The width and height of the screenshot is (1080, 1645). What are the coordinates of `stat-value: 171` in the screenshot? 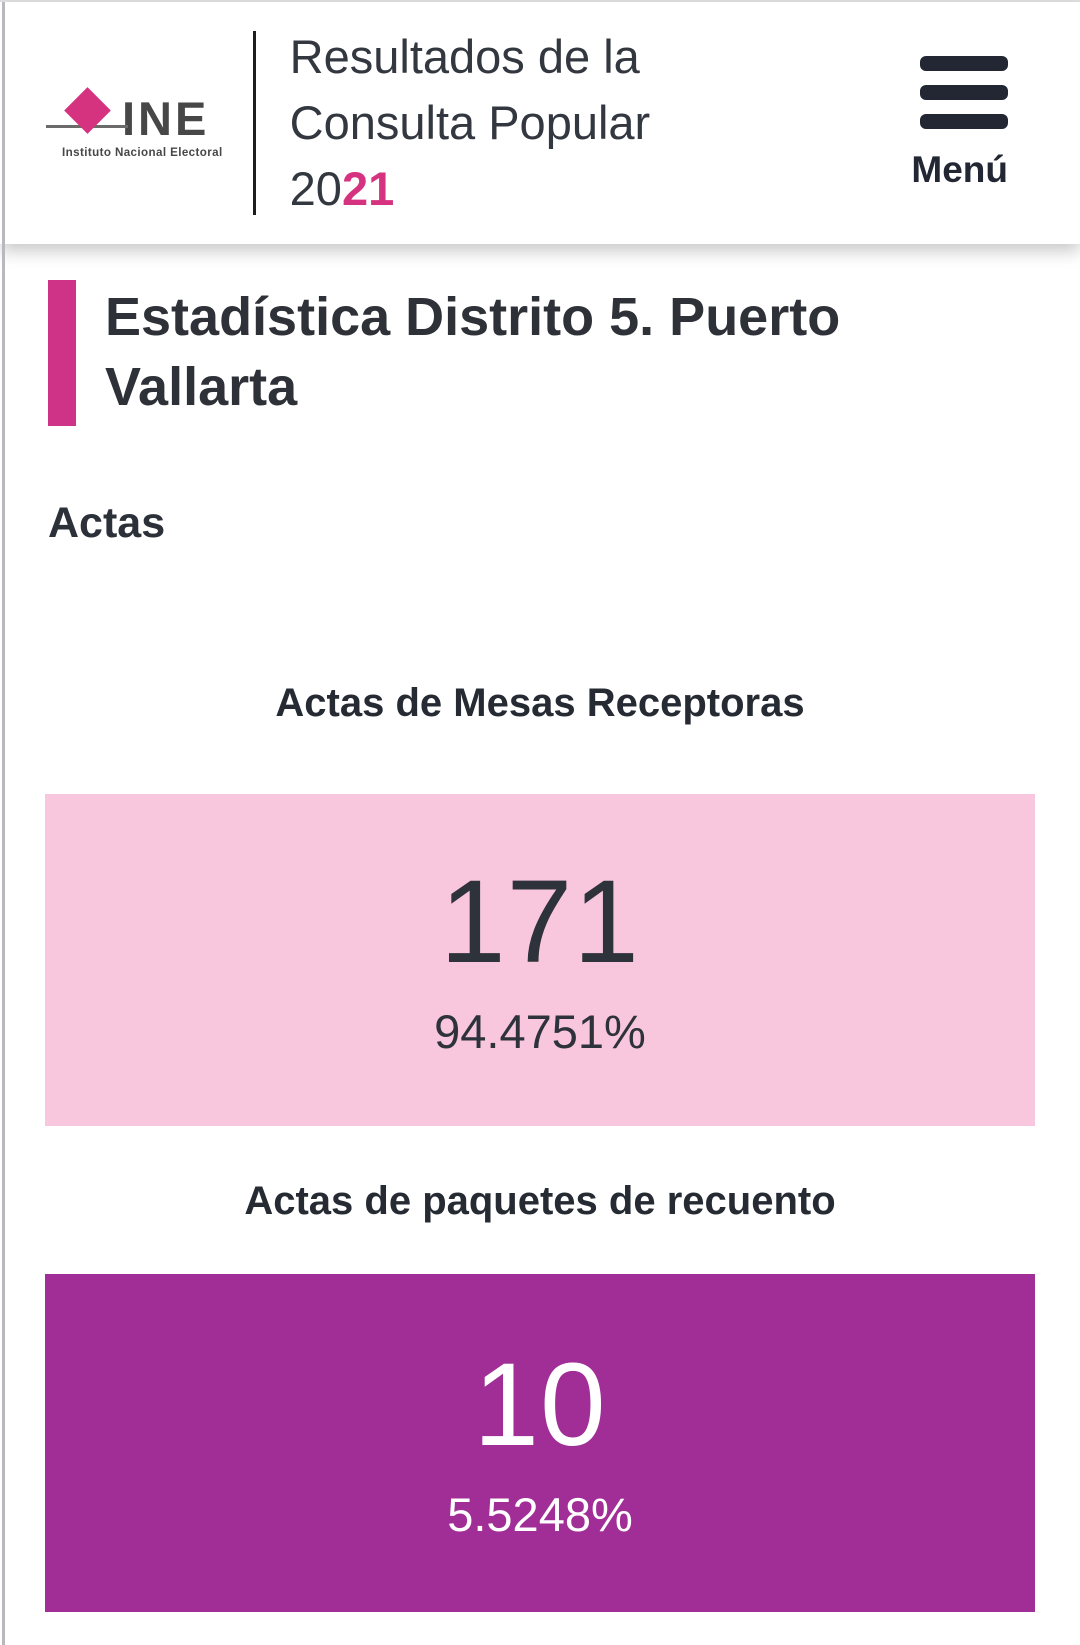 It's located at (540, 921).